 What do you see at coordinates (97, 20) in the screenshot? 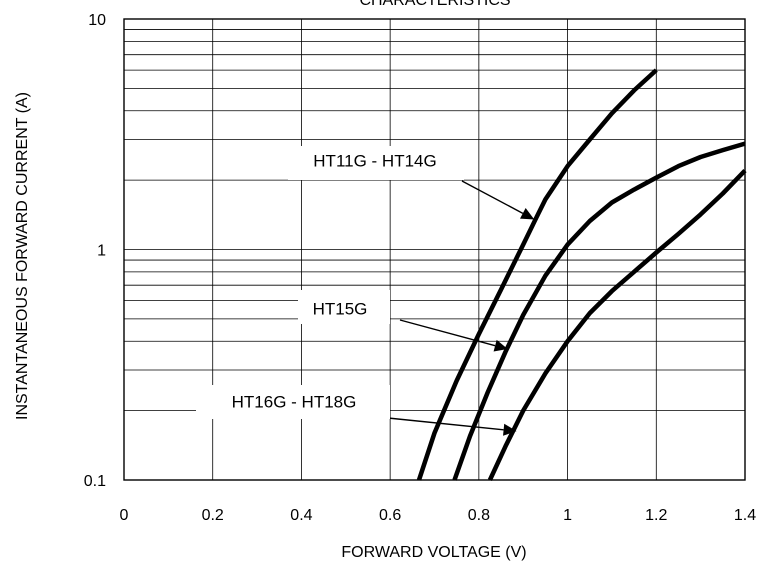
I see `y-tick-label: 10` at bounding box center [97, 20].